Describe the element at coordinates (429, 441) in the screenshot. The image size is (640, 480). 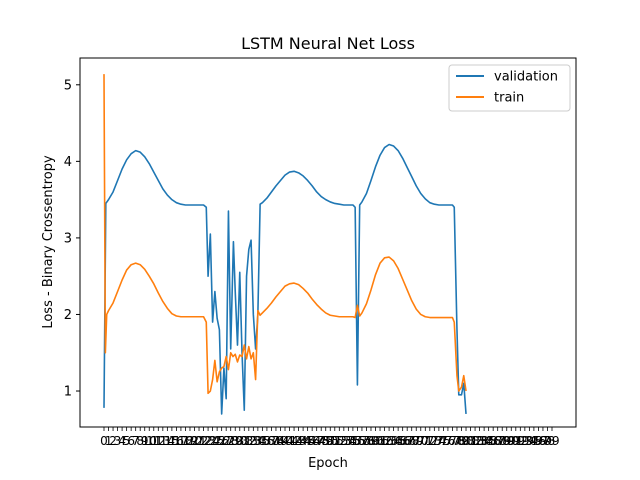
I see `x-tick-label: 72` at that location.